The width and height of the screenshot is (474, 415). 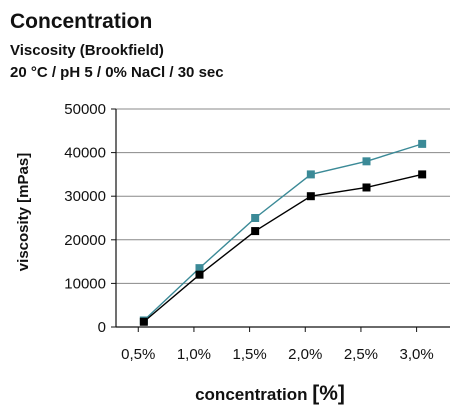 What do you see at coordinates (85, 109) in the screenshot?
I see `y-tick-label: 50000` at bounding box center [85, 109].